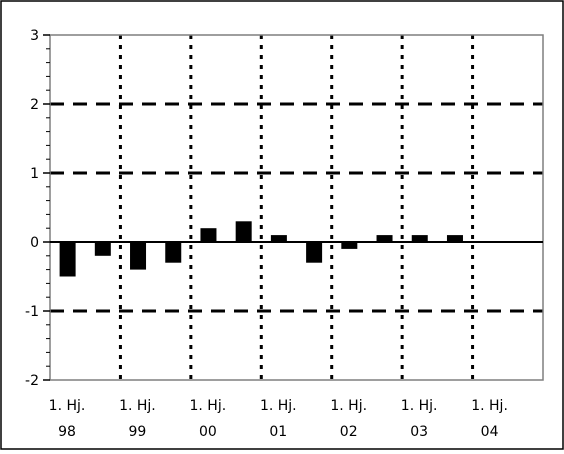 This screenshot has height=454, width=564. Describe the element at coordinates (34, 36) in the screenshot. I see `y-tick-label: 3` at that location.